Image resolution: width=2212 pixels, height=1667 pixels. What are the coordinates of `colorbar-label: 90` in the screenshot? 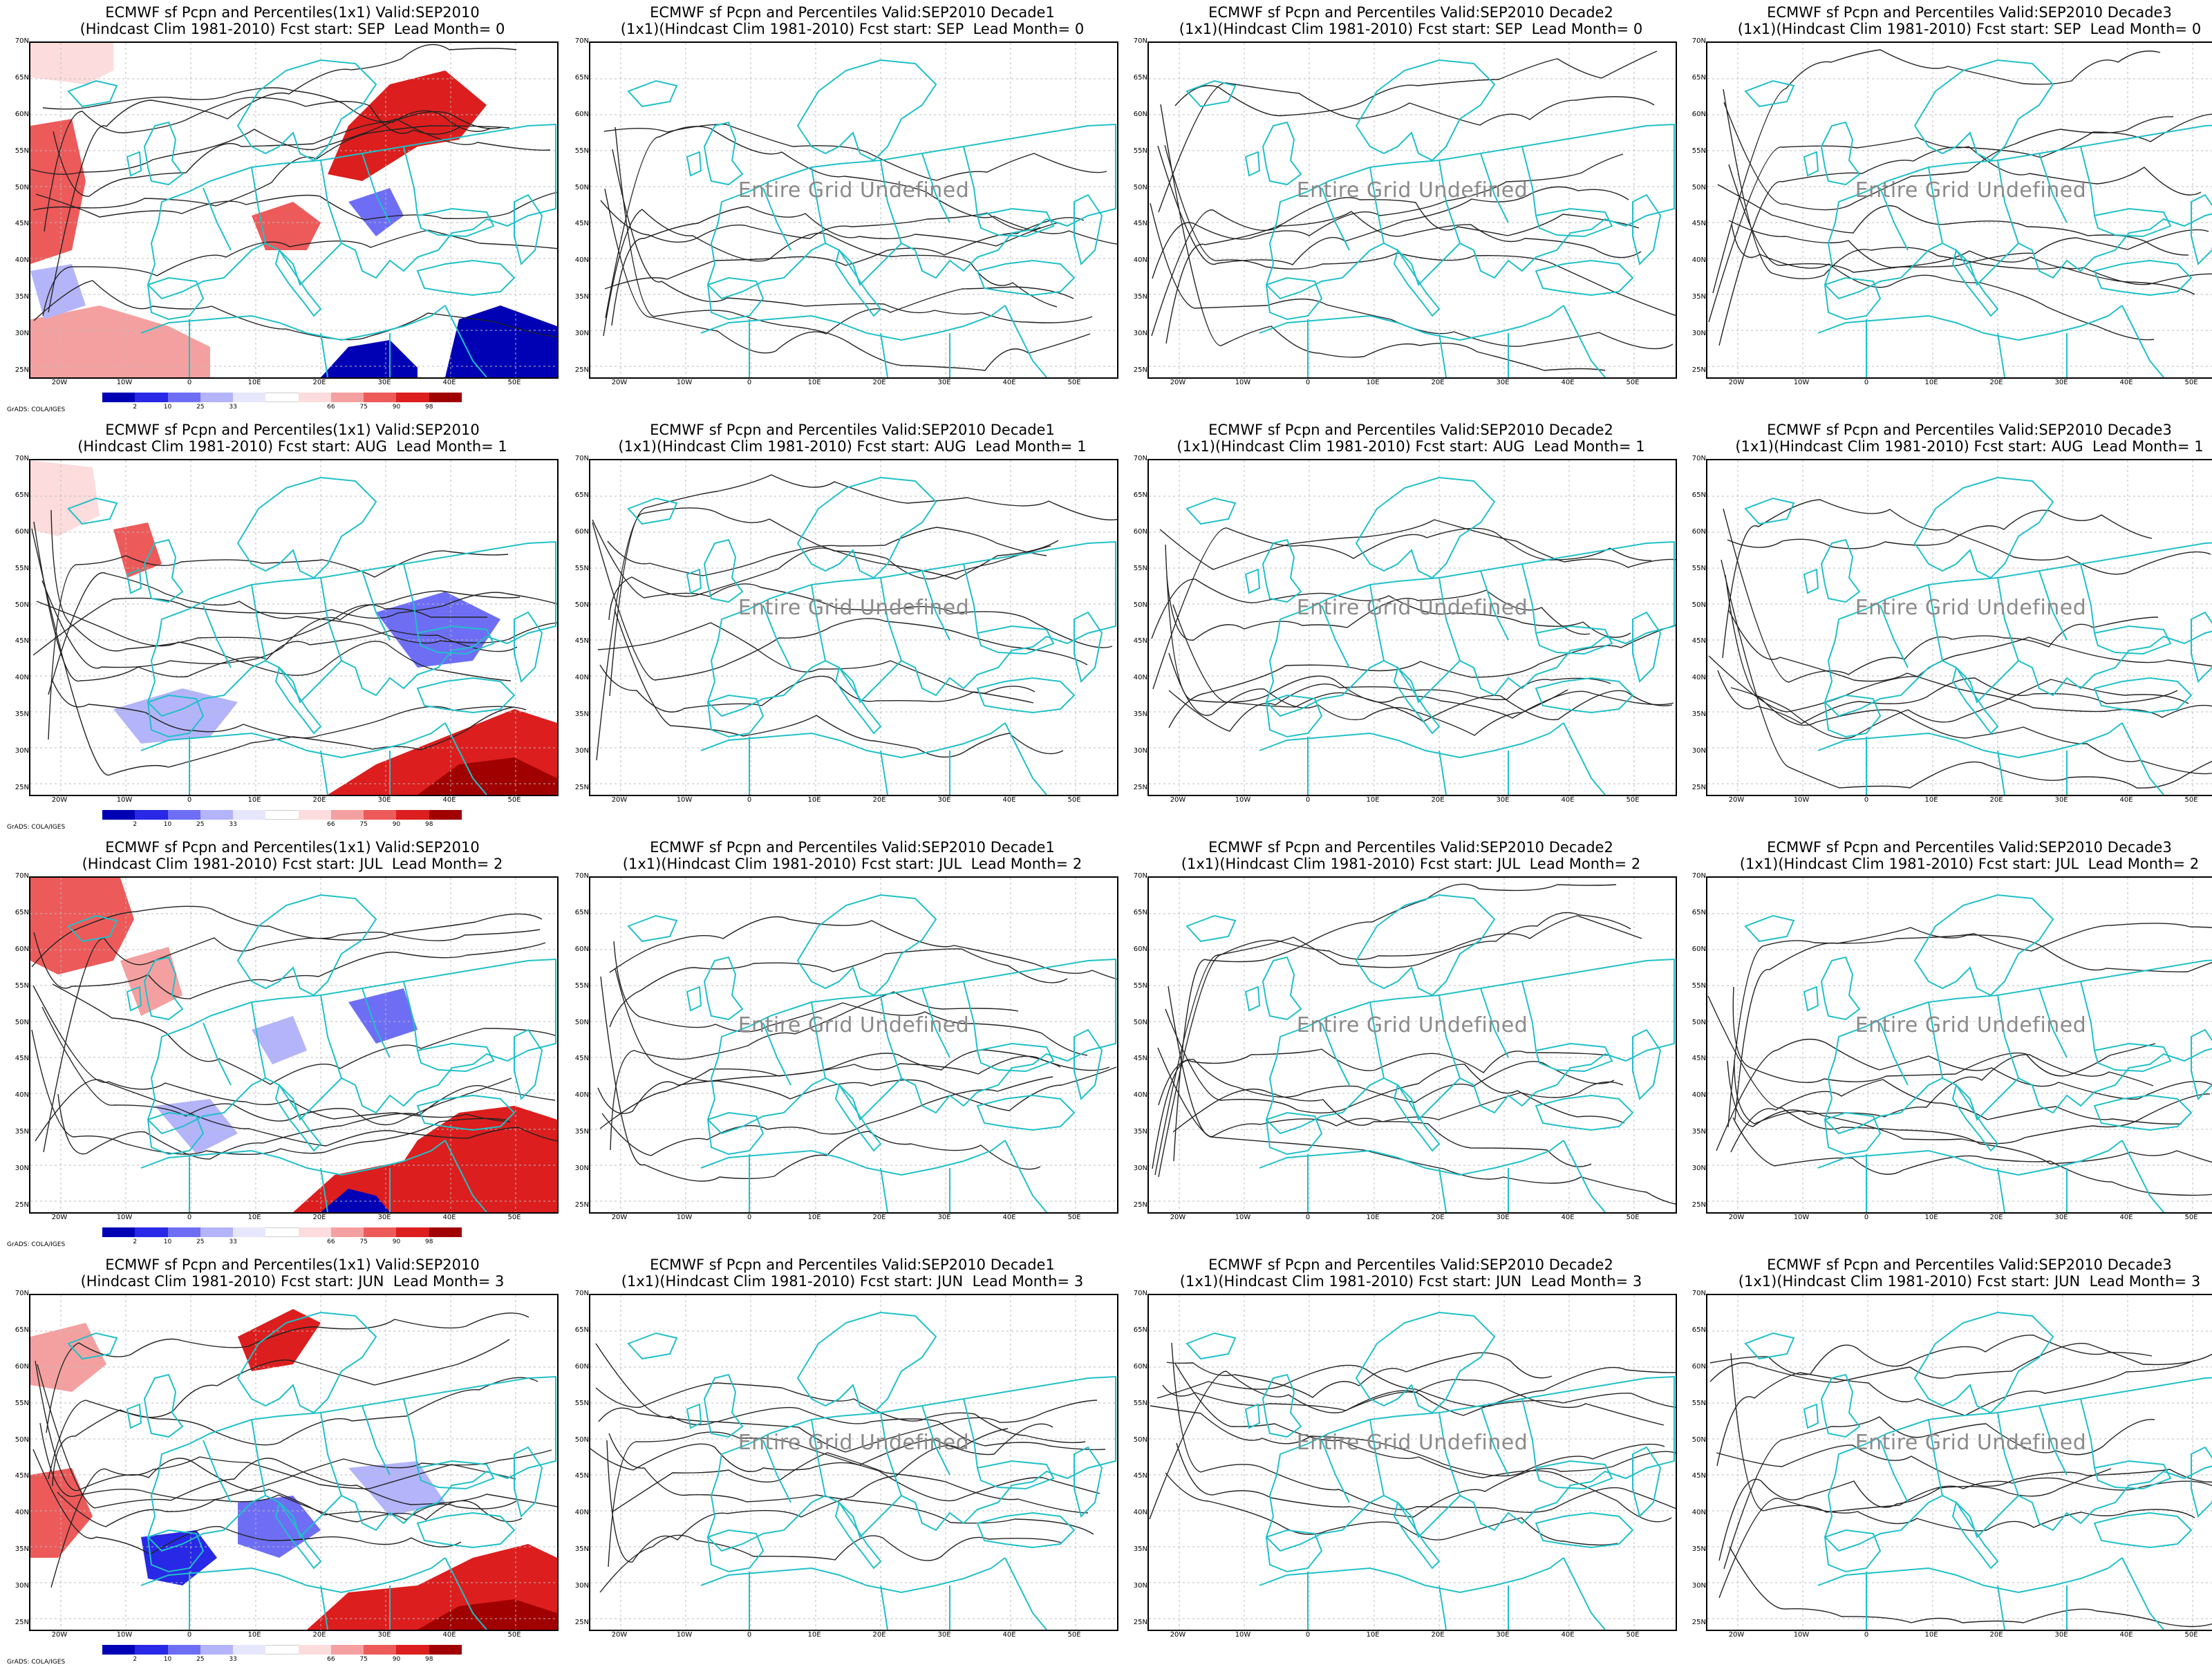 It's located at (397, 824).